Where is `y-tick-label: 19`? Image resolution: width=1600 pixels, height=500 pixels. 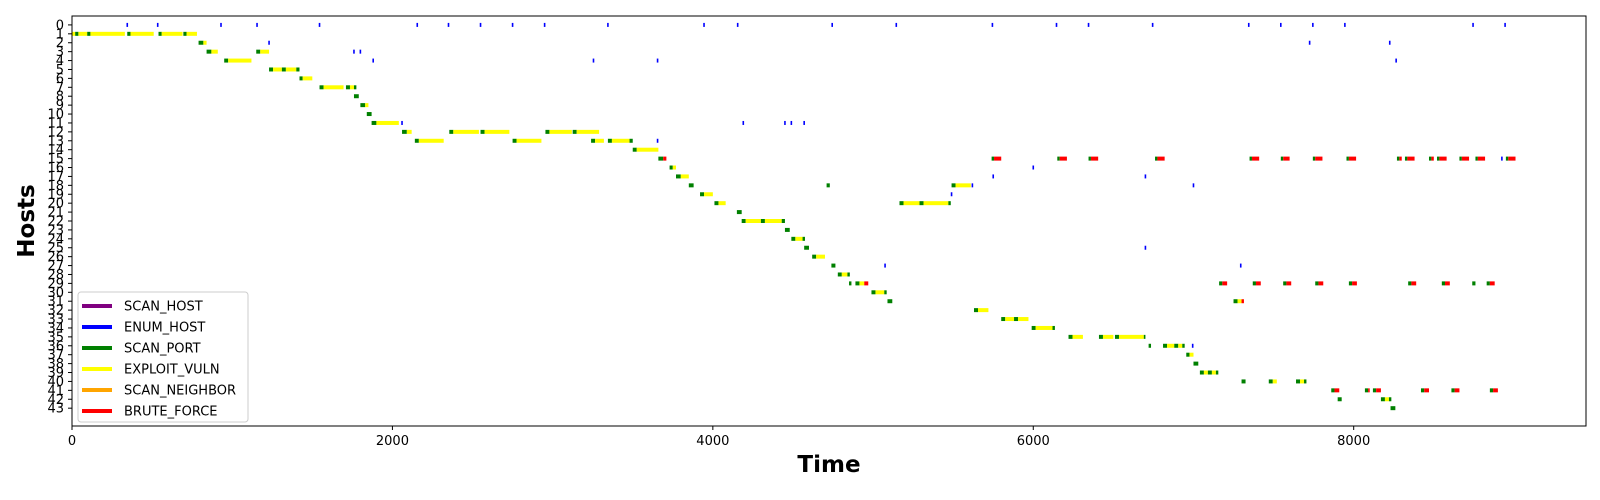 y-tick-label: 19 is located at coordinates (55, 195).